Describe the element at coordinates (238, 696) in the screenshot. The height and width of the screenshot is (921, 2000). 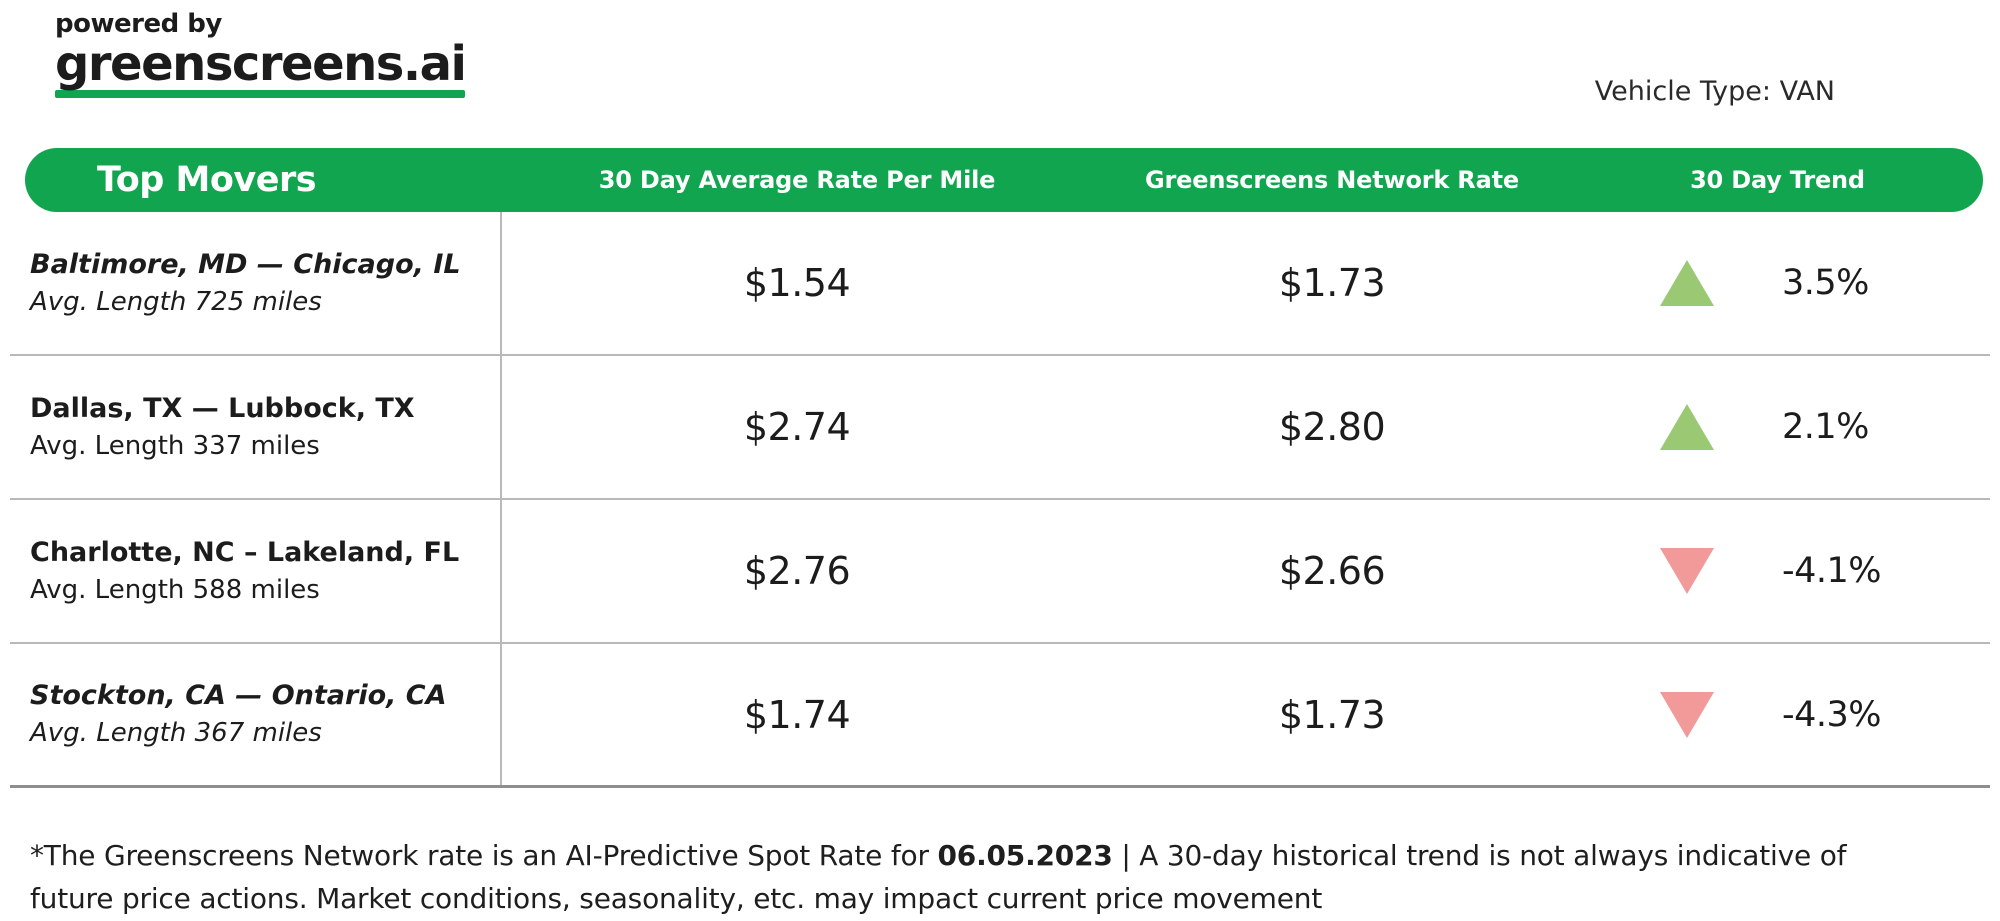
I see `lane-label: Stockton, CA — Ontario, CA` at that location.